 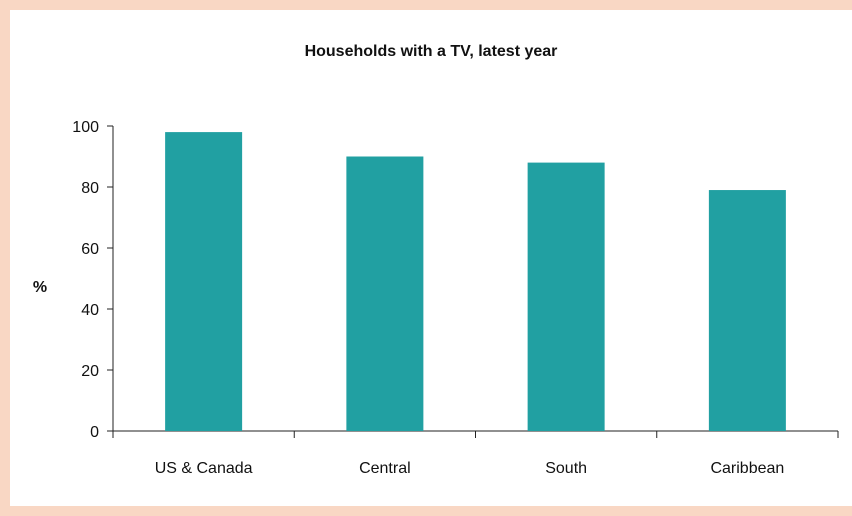 What do you see at coordinates (431, 51) in the screenshot?
I see `chart-title: Households with a TV, latest year` at bounding box center [431, 51].